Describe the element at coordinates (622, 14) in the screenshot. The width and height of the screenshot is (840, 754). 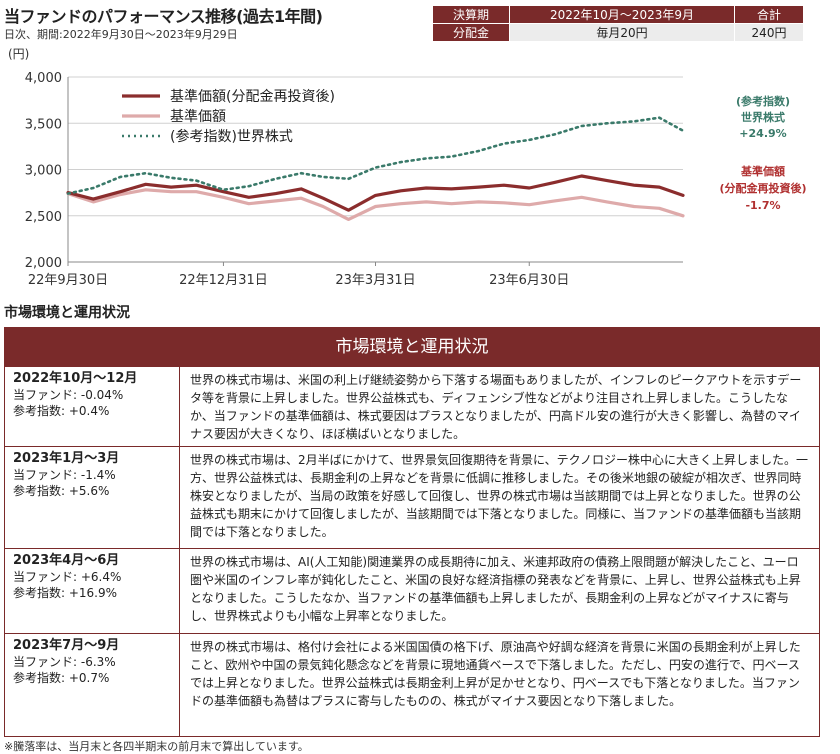
I see `settlement-period-value: 2022年10月～2023年9月` at that location.